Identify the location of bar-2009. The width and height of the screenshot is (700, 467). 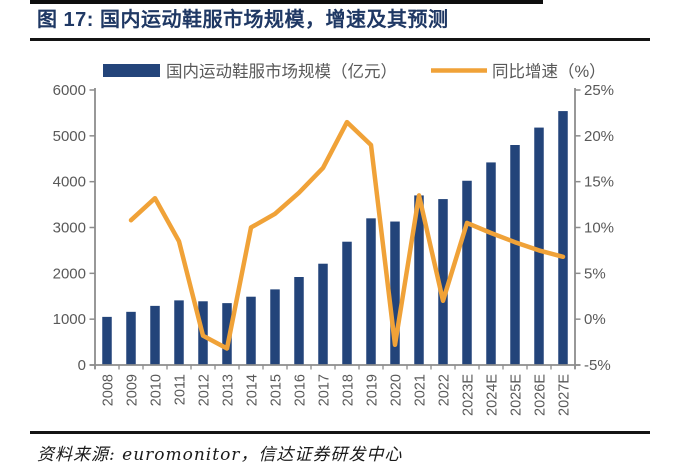
(131, 338).